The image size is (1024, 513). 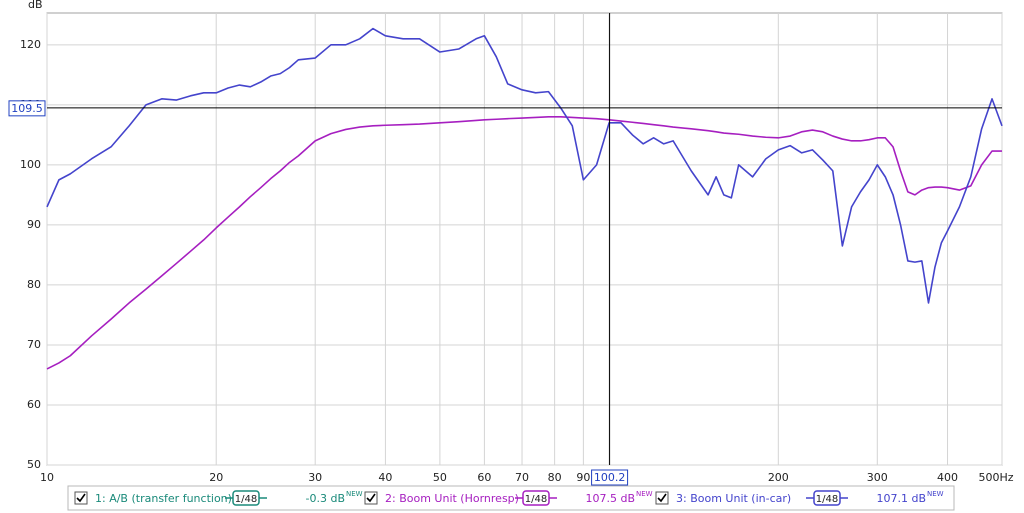 I want to click on legend-readout: 107.5 dB, so click(x=610, y=498).